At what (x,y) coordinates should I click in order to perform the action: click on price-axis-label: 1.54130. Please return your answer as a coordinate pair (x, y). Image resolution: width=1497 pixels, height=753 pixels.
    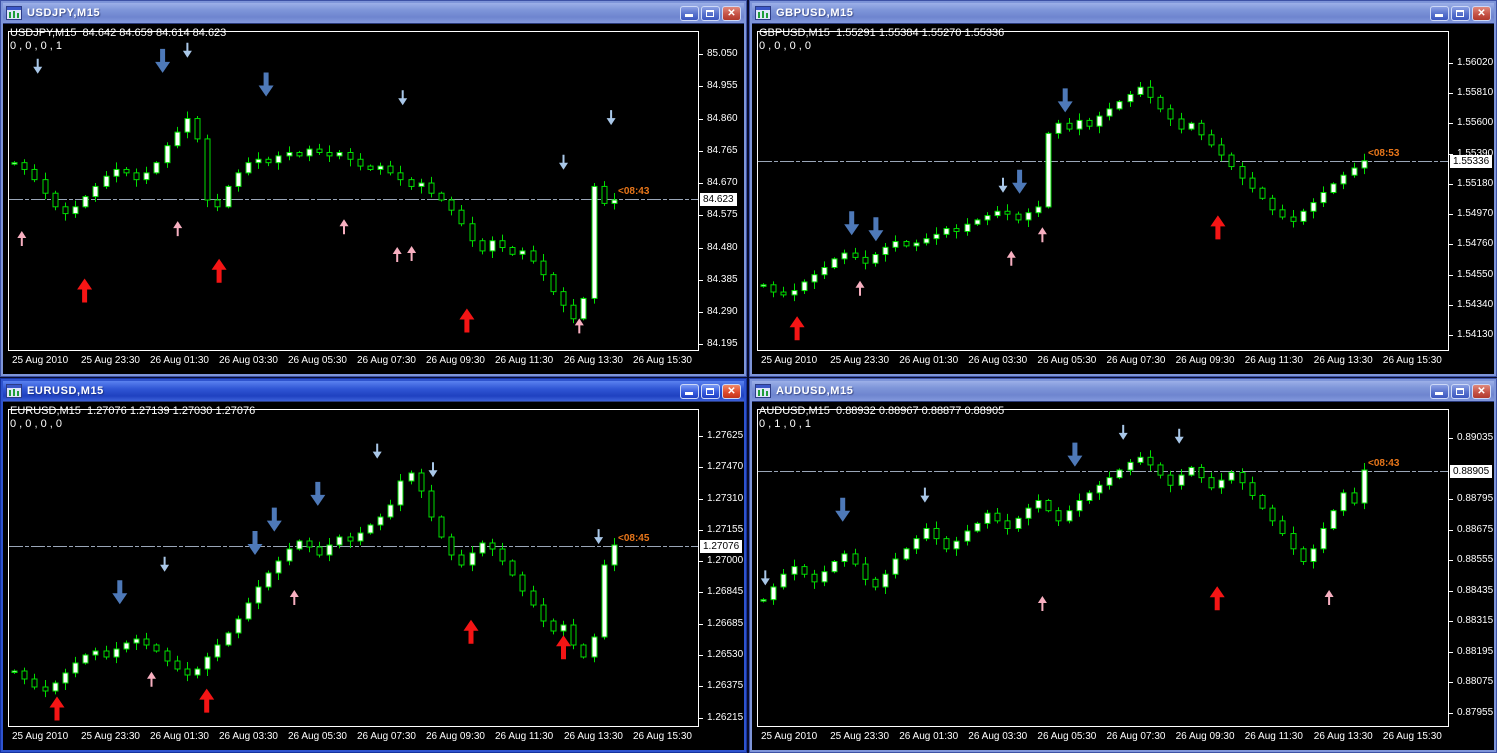
    Looking at the image, I should click on (1475, 334).